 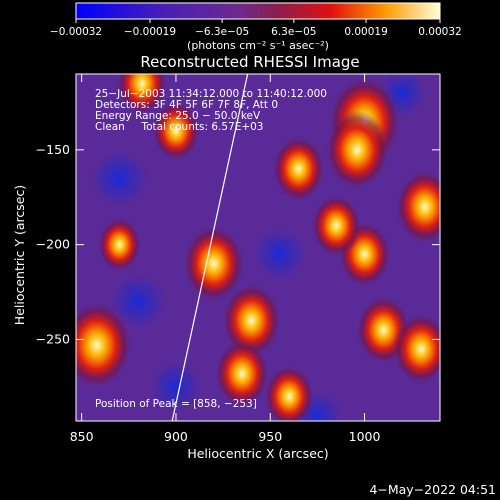 What do you see at coordinates (176, 436) in the screenshot?
I see `x-tick-label: 900` at bounding box center [176, 436].